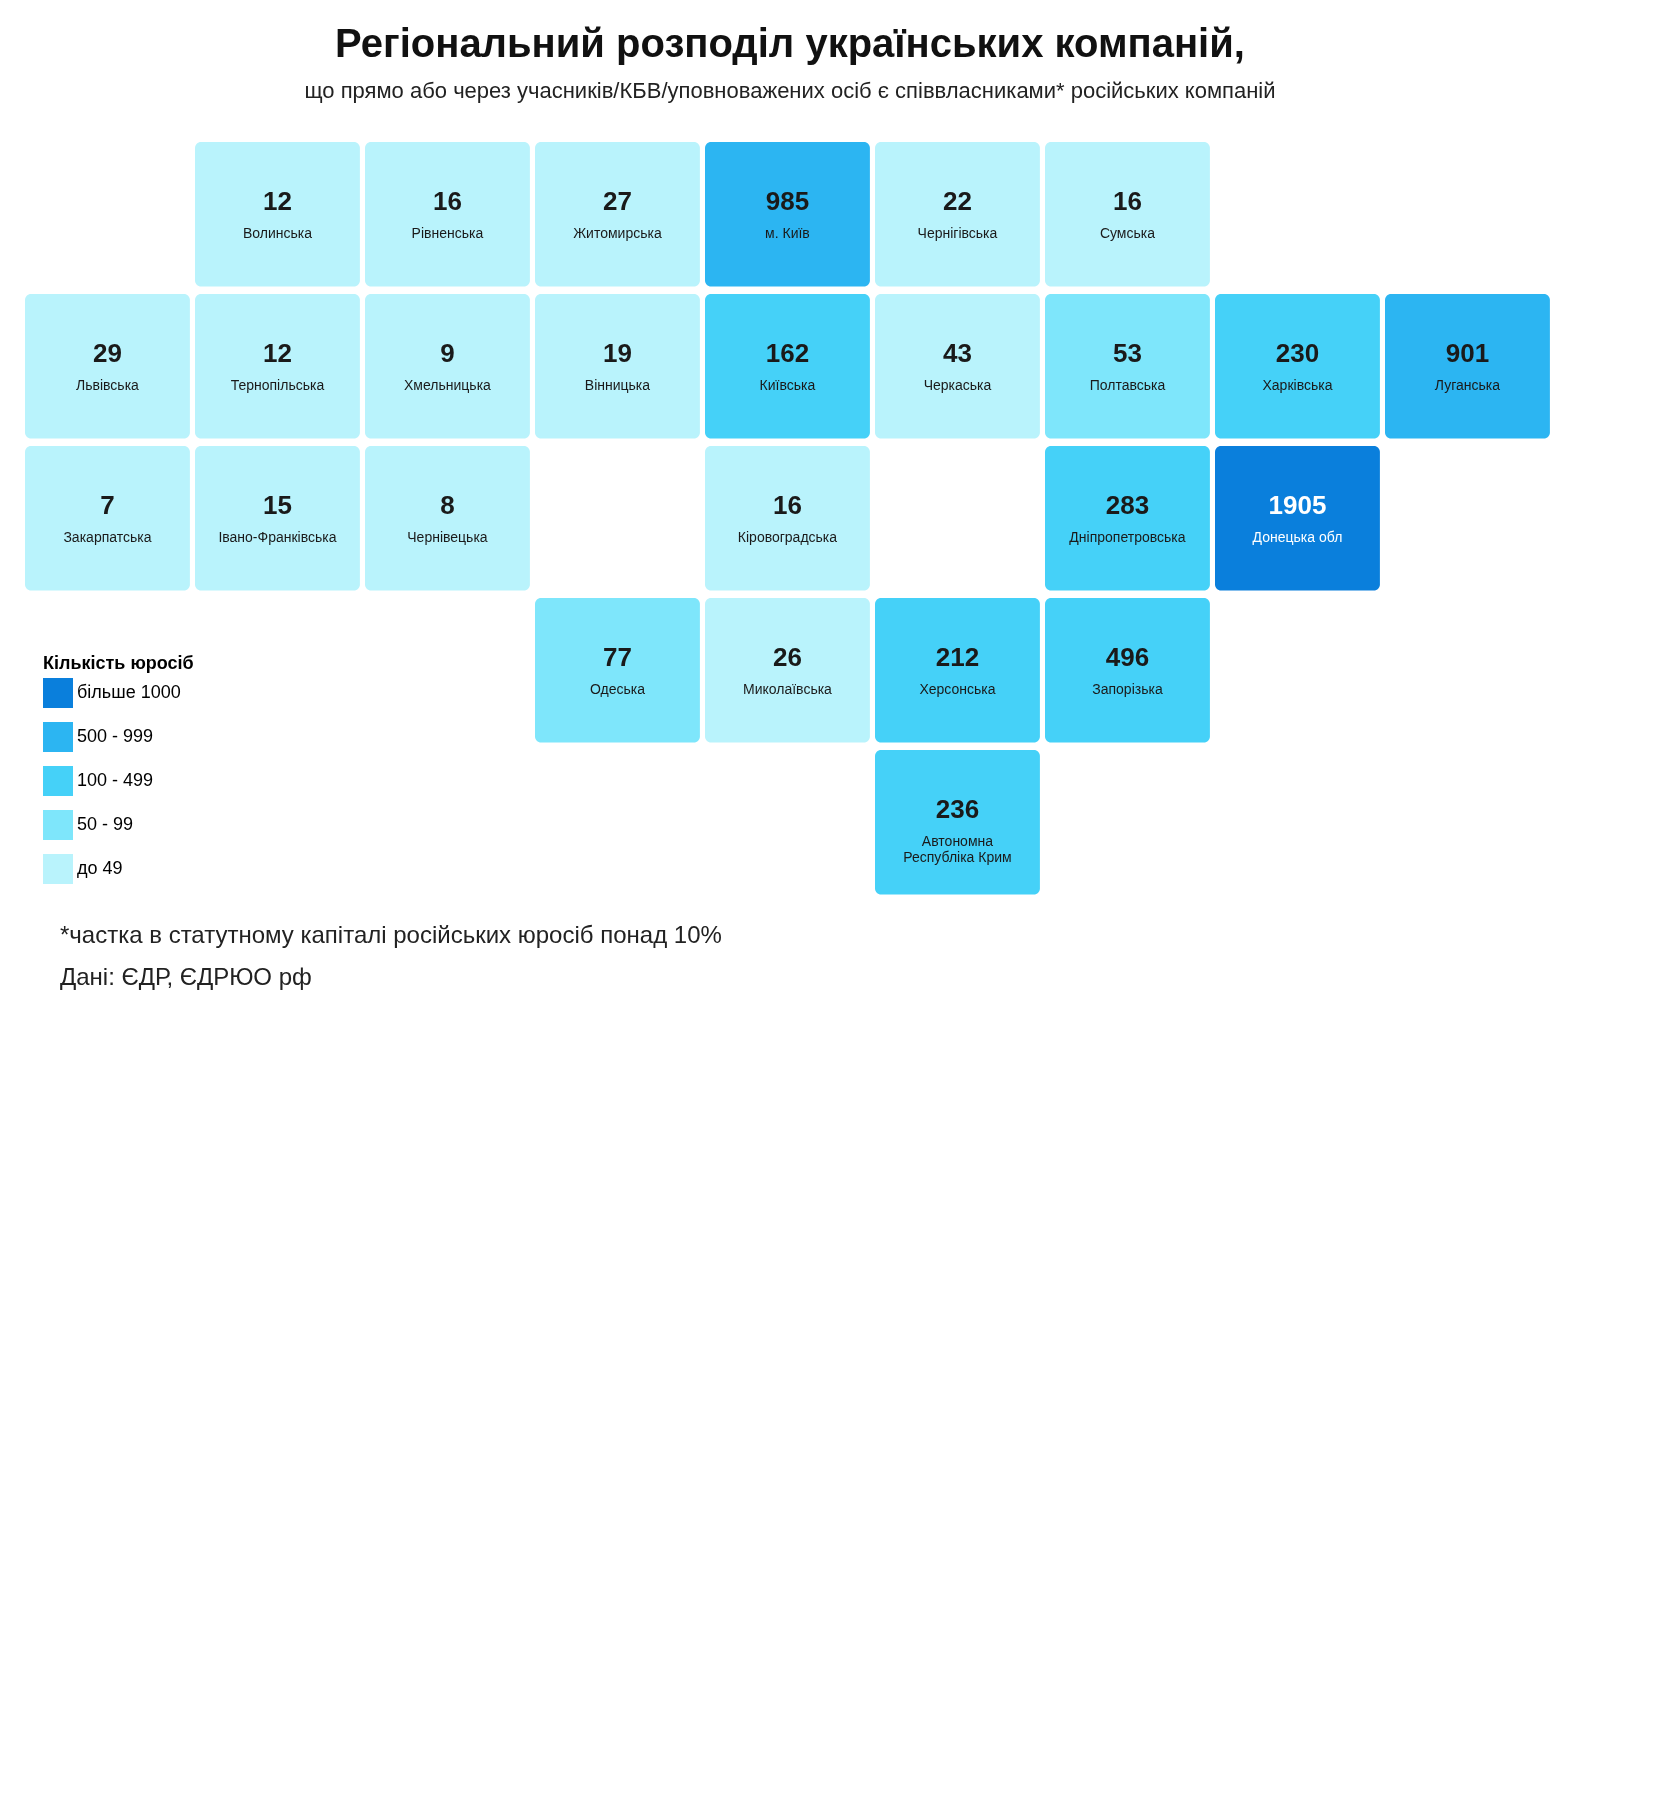  I want to click on data-label: 496, so click(1127, 657).